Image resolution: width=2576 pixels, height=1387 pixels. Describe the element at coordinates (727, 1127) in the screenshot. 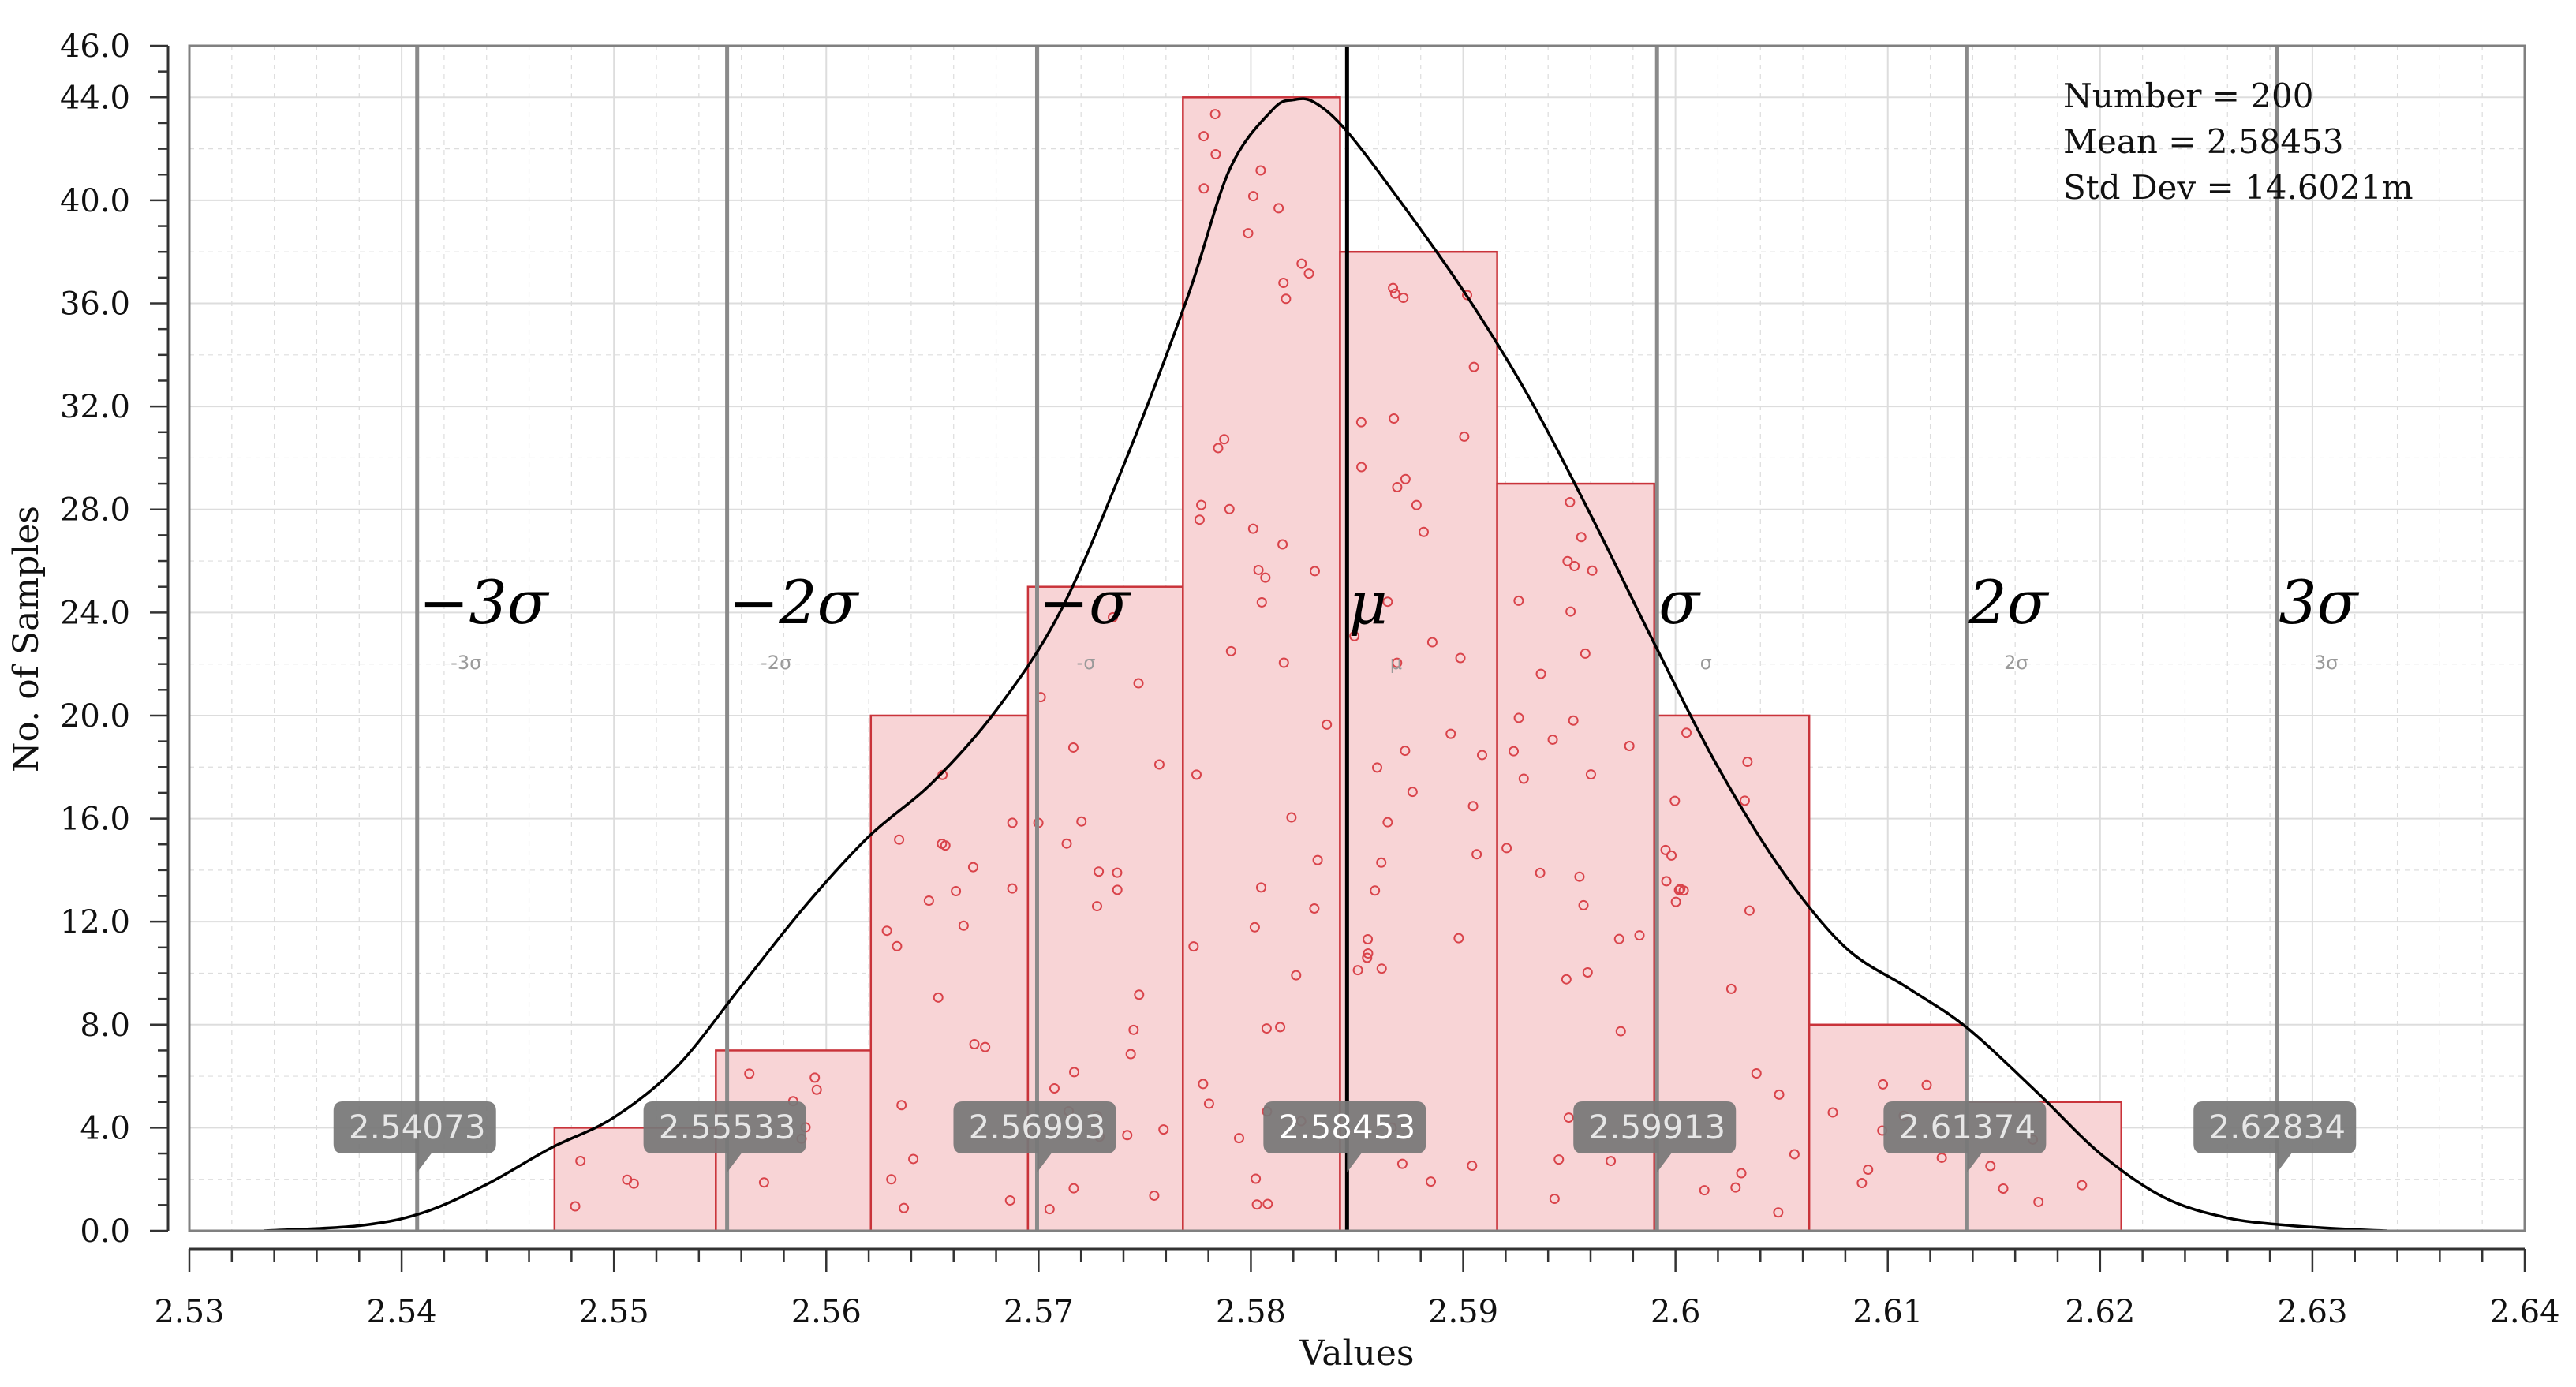

I see `callout-value: 2.55533` at that location.